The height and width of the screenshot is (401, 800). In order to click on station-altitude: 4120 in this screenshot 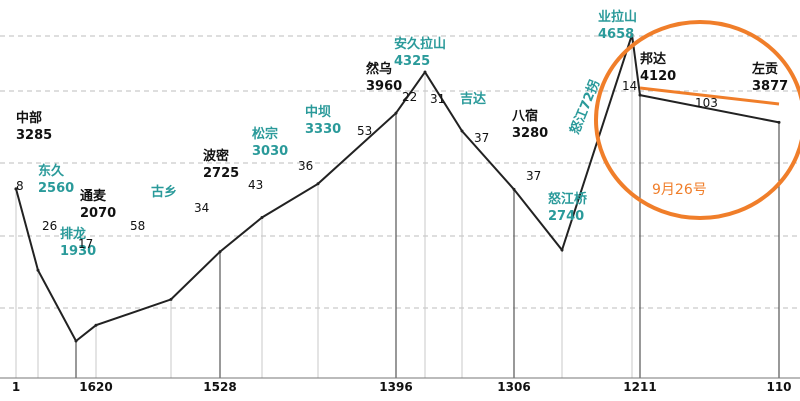, I will do `click(658, 76)`.